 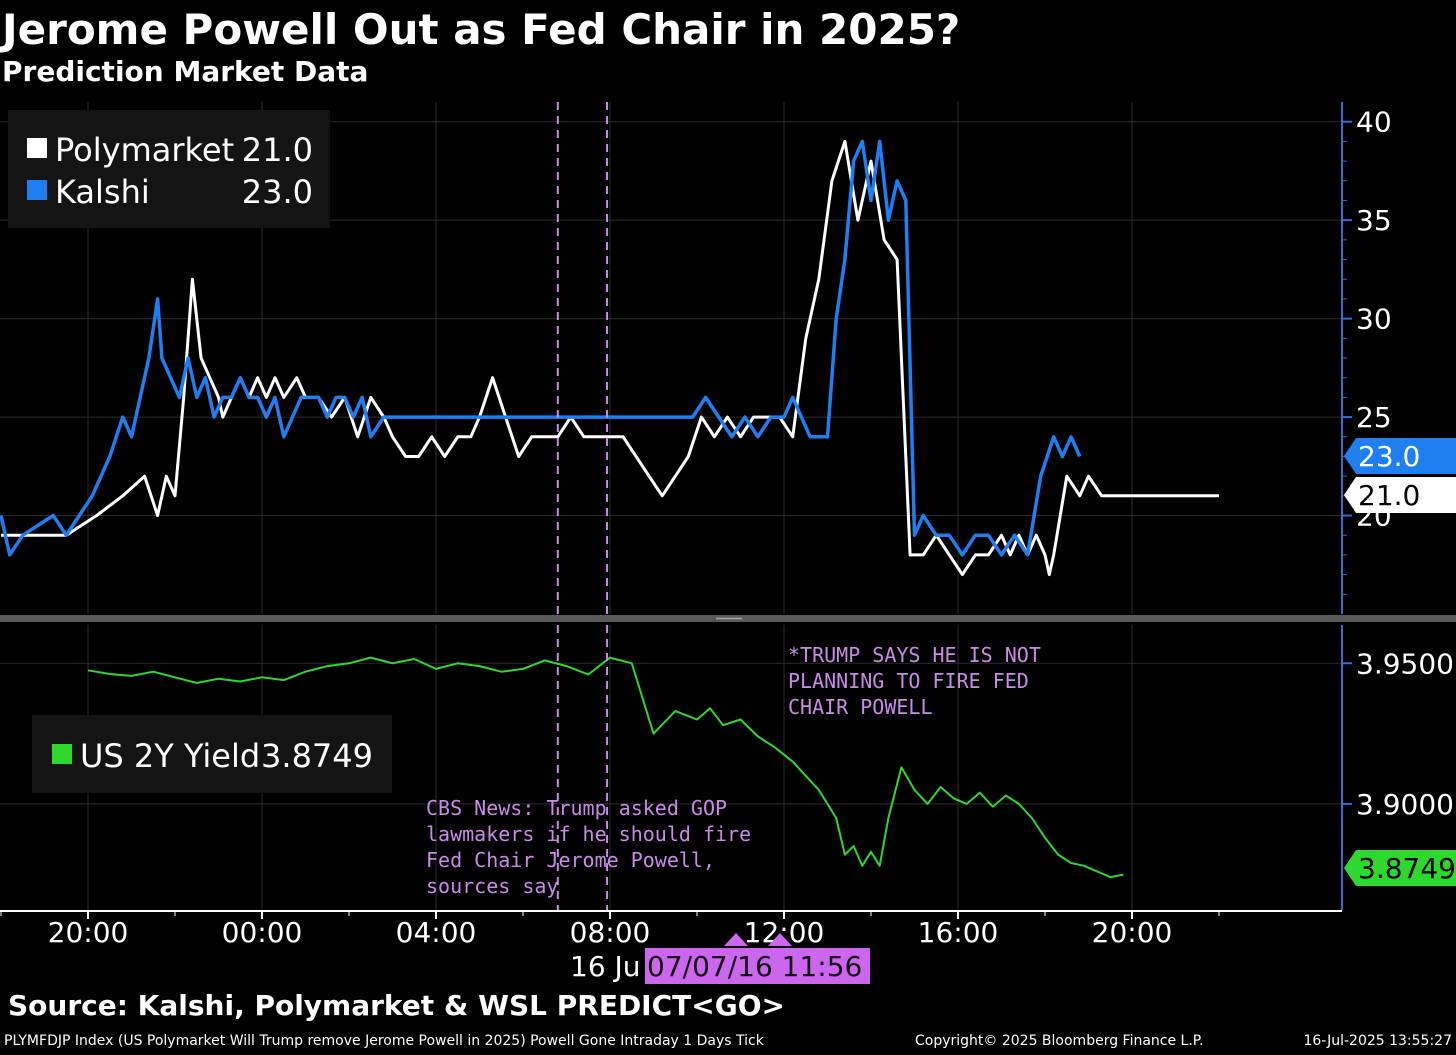 I want to click on event-markers, so click(x=582, y=506).